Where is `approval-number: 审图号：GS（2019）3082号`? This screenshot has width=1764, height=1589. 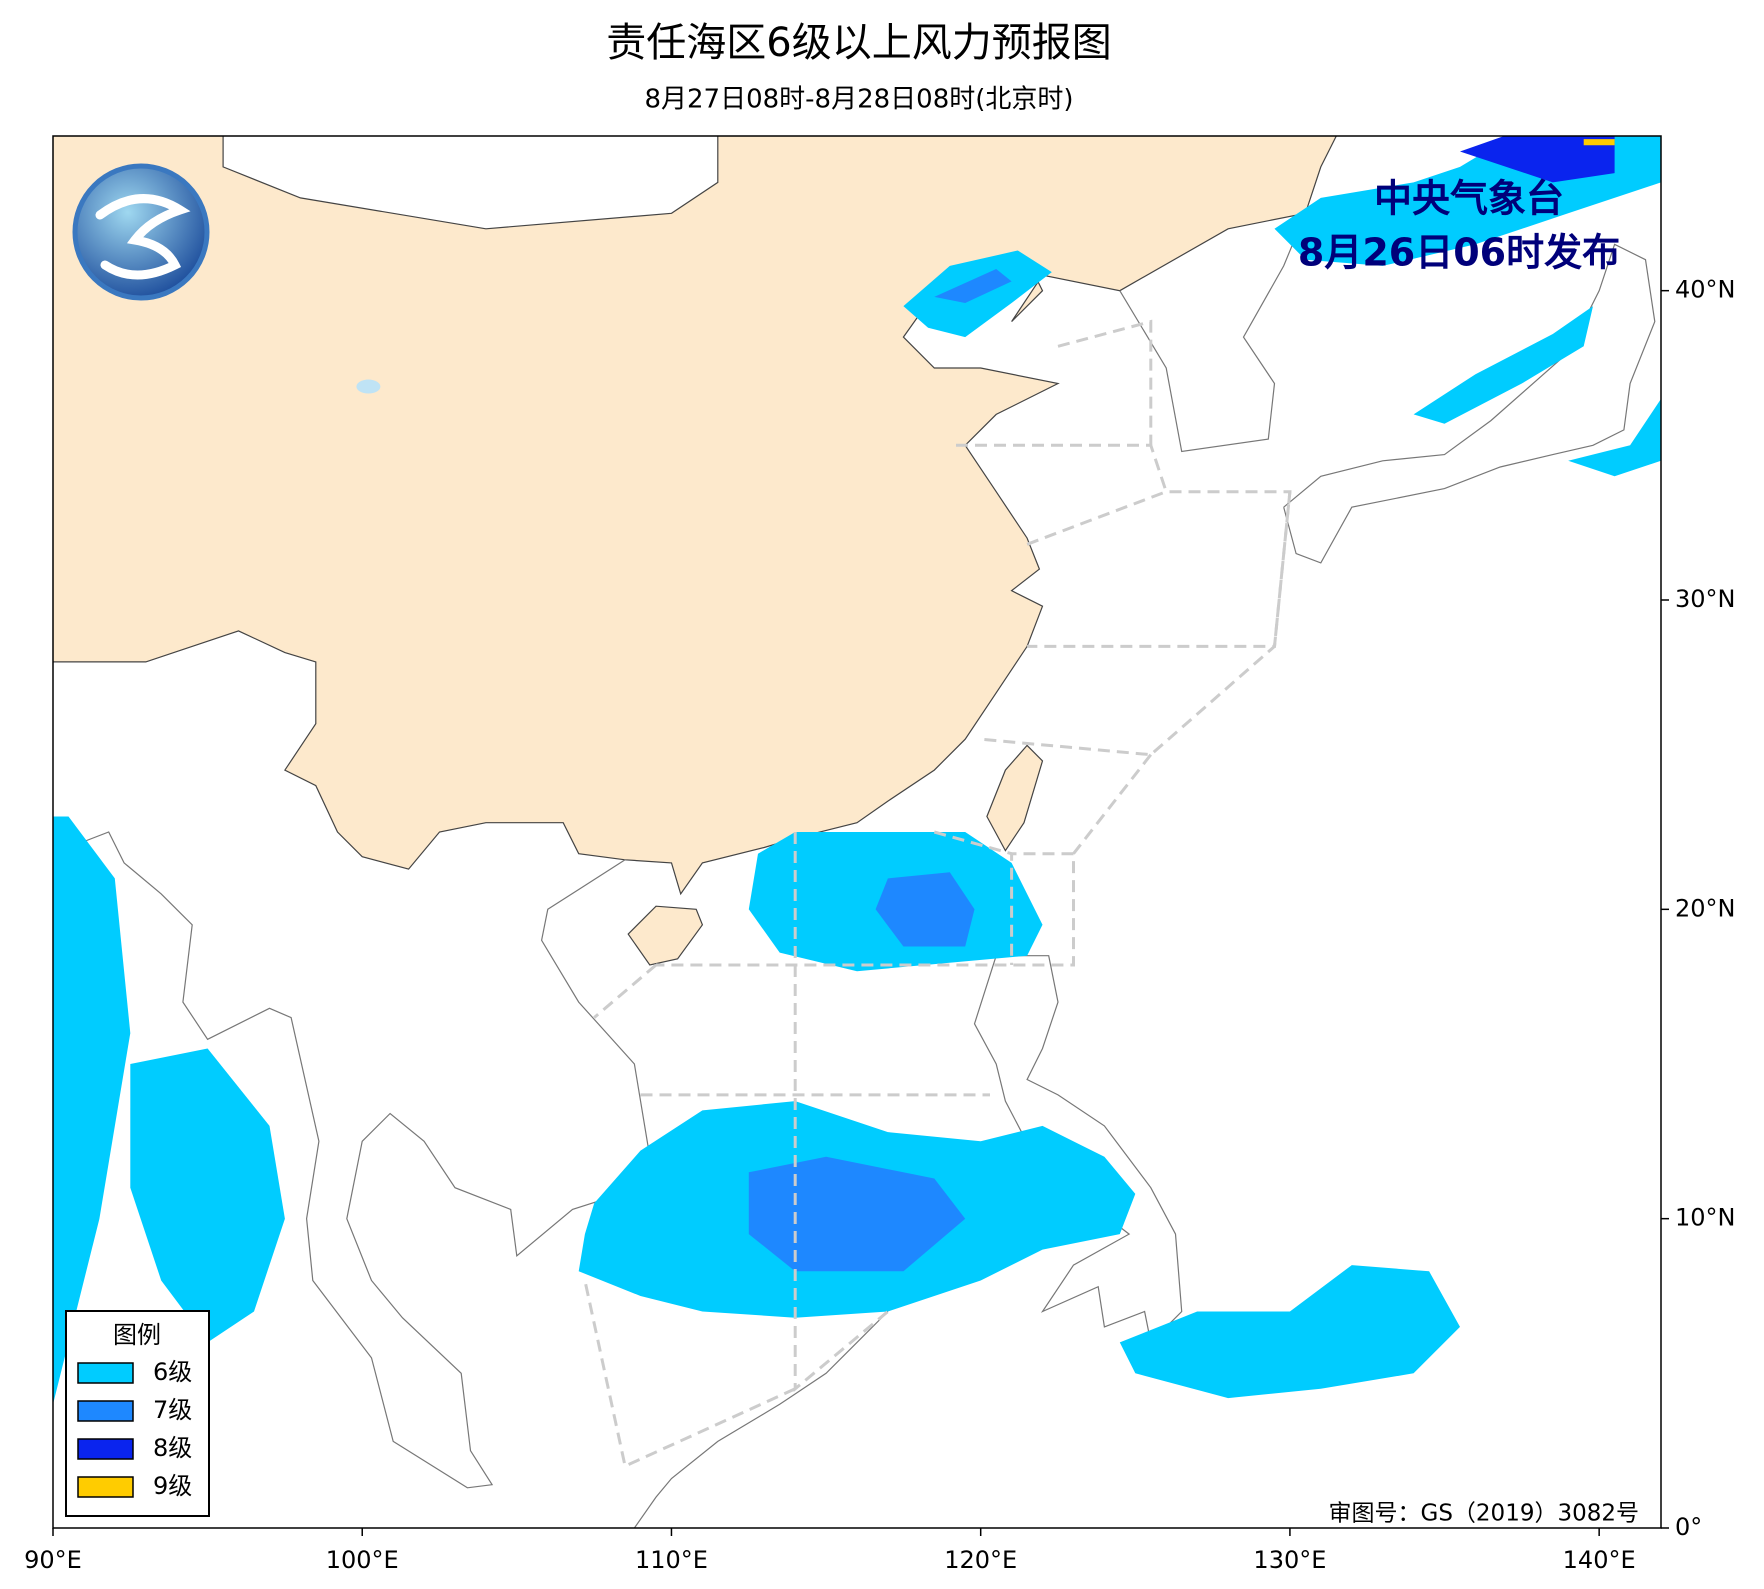
approval-number: 审图号：GS（2019）3082号 is located at coordinates (1484, 1514).